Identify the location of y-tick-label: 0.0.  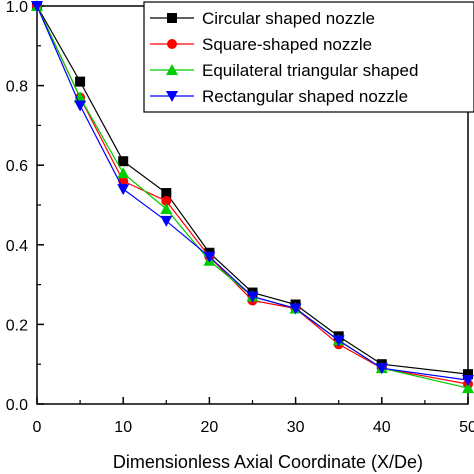
(17, 405).